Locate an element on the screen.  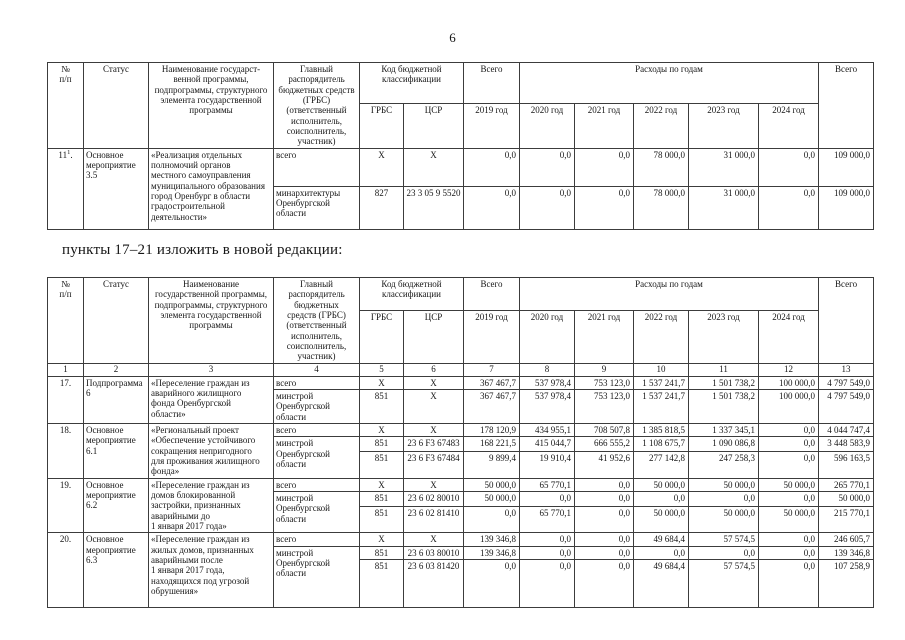
value-cell: 434 955,1 is located at coordinates (547, 430).